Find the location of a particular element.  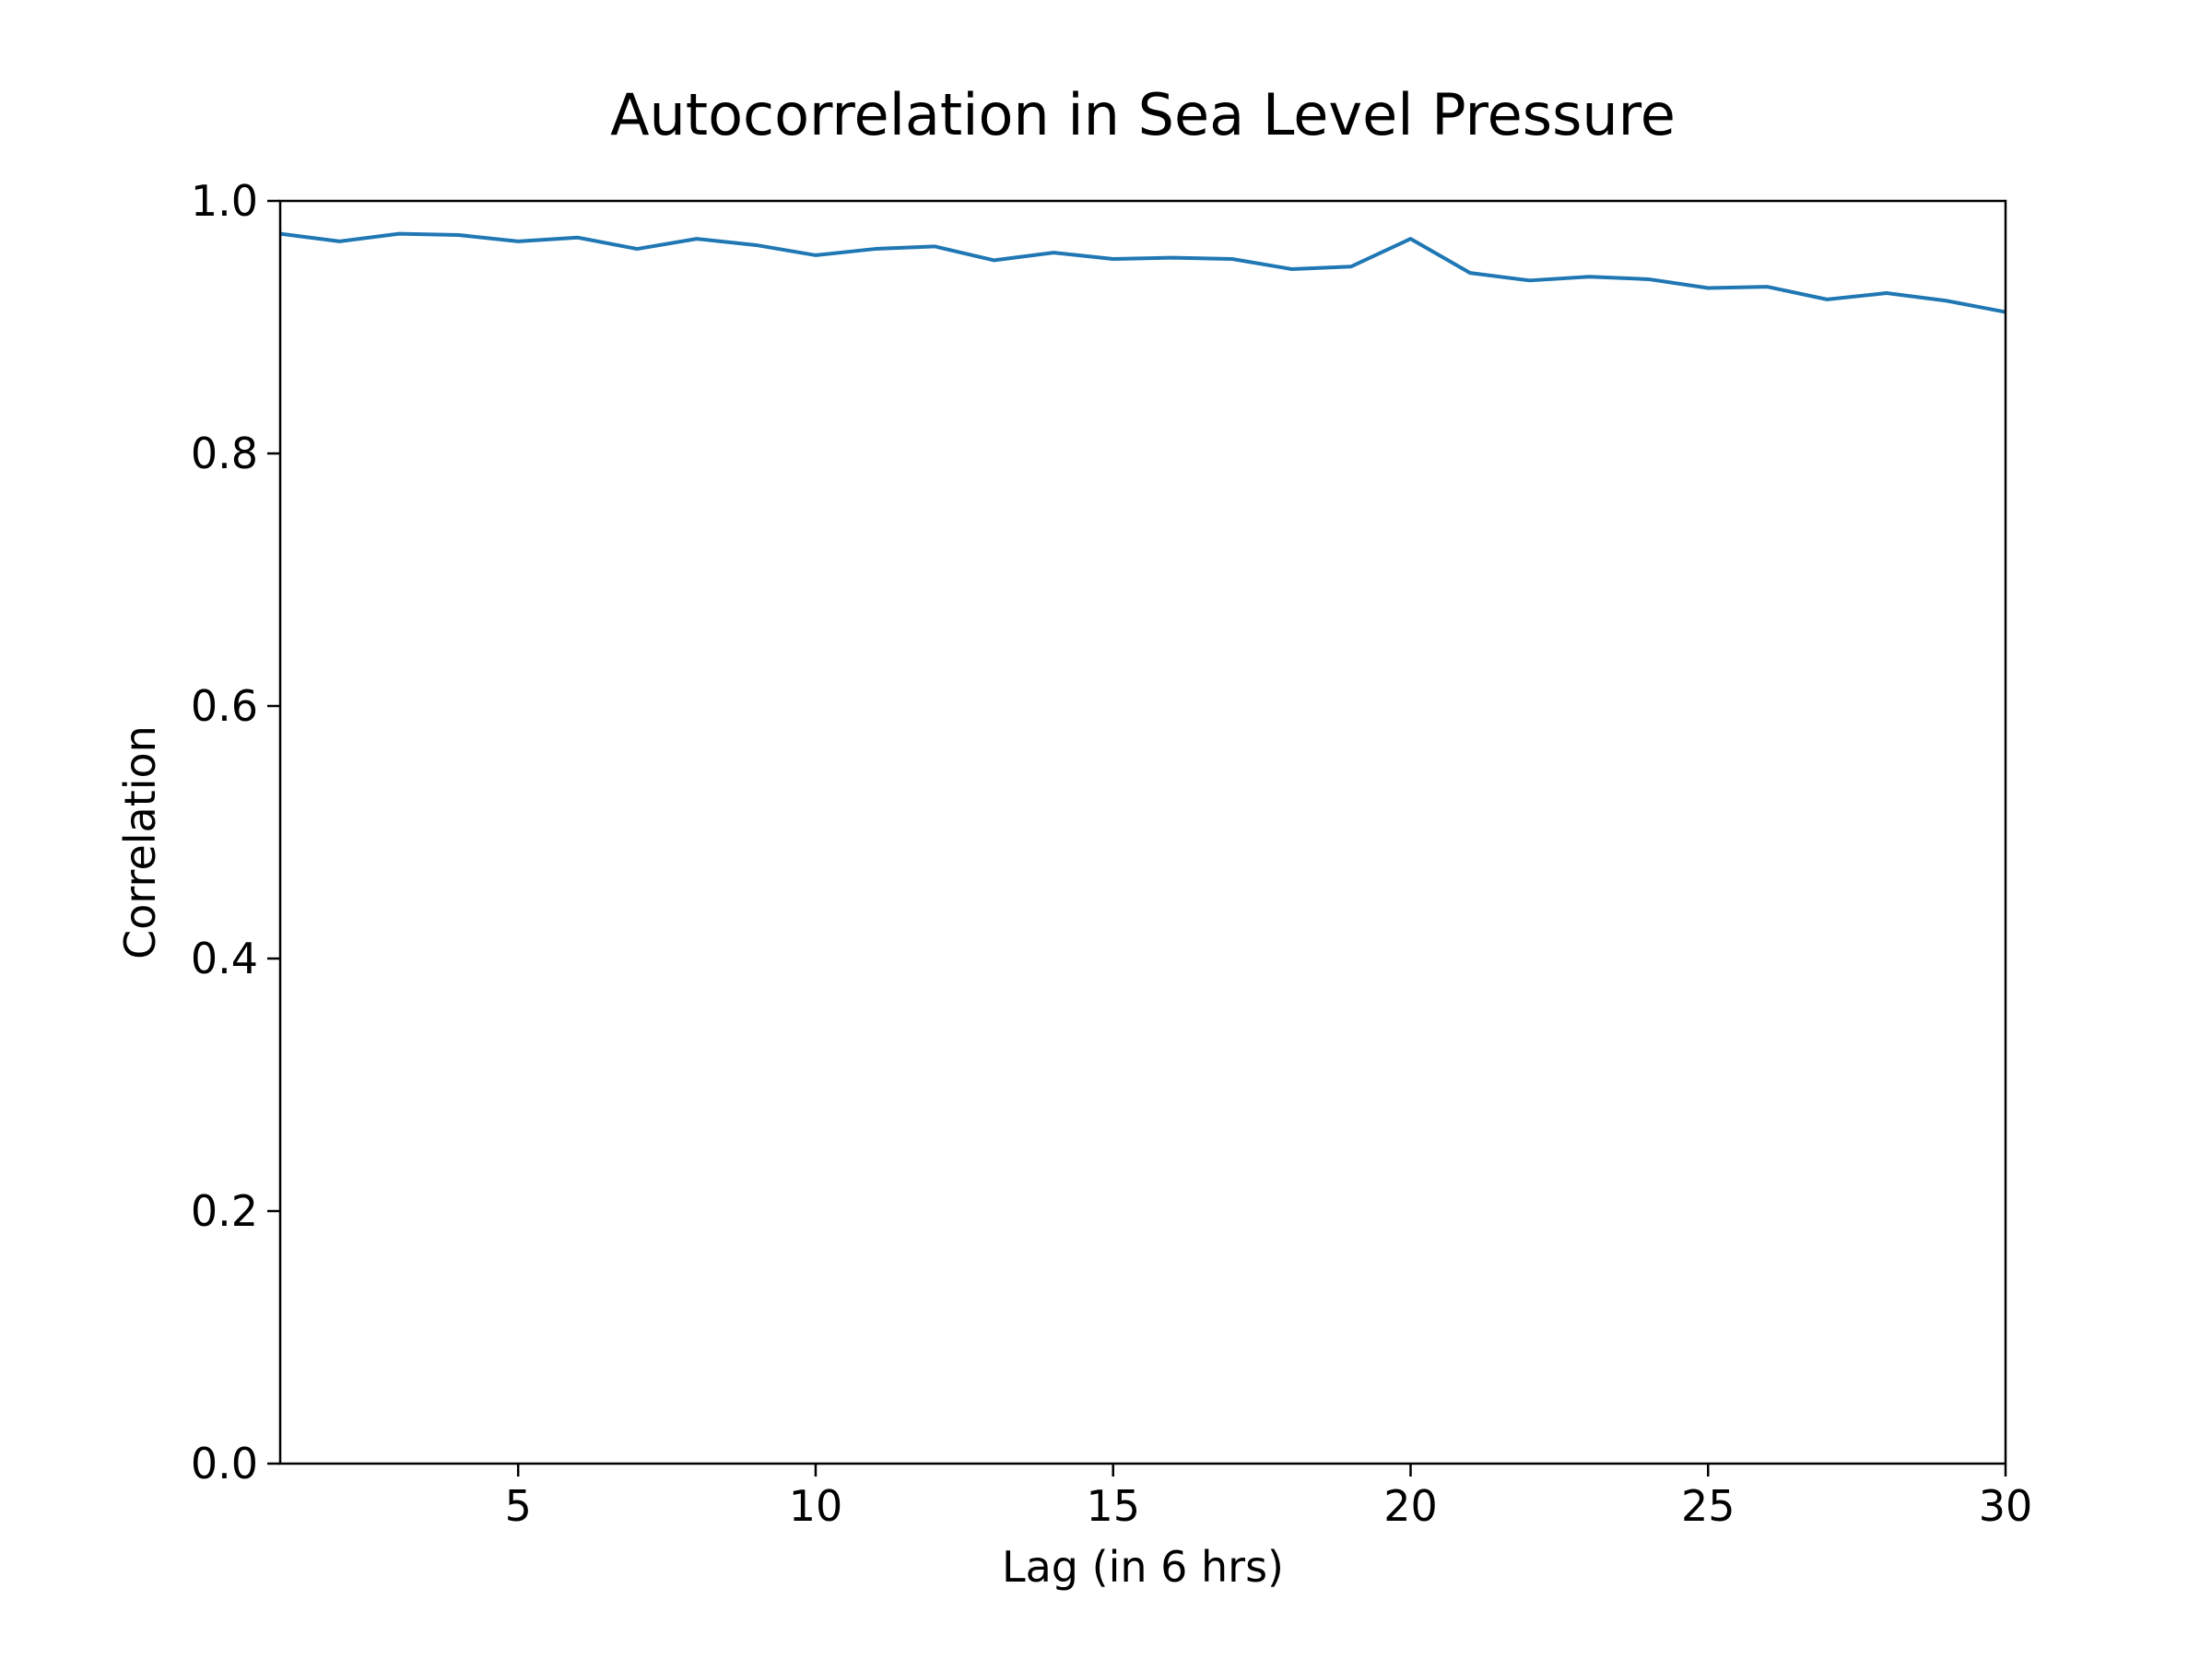

x-tick-label: 10 is located at coordinates (816, 1506).